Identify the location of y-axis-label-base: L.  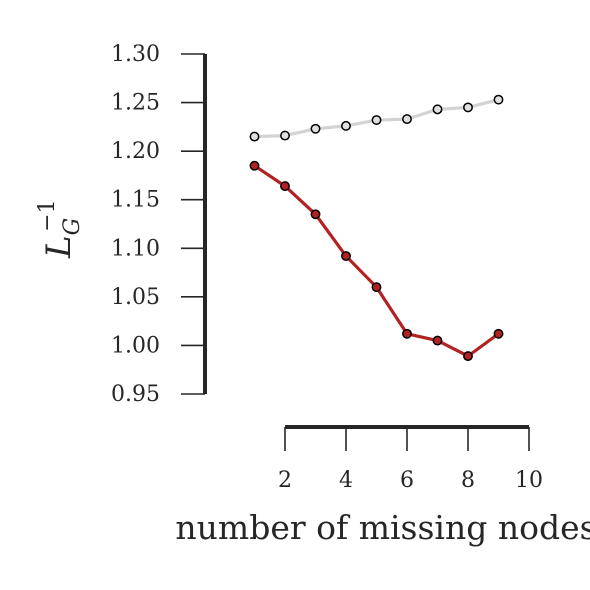
(59, 247).